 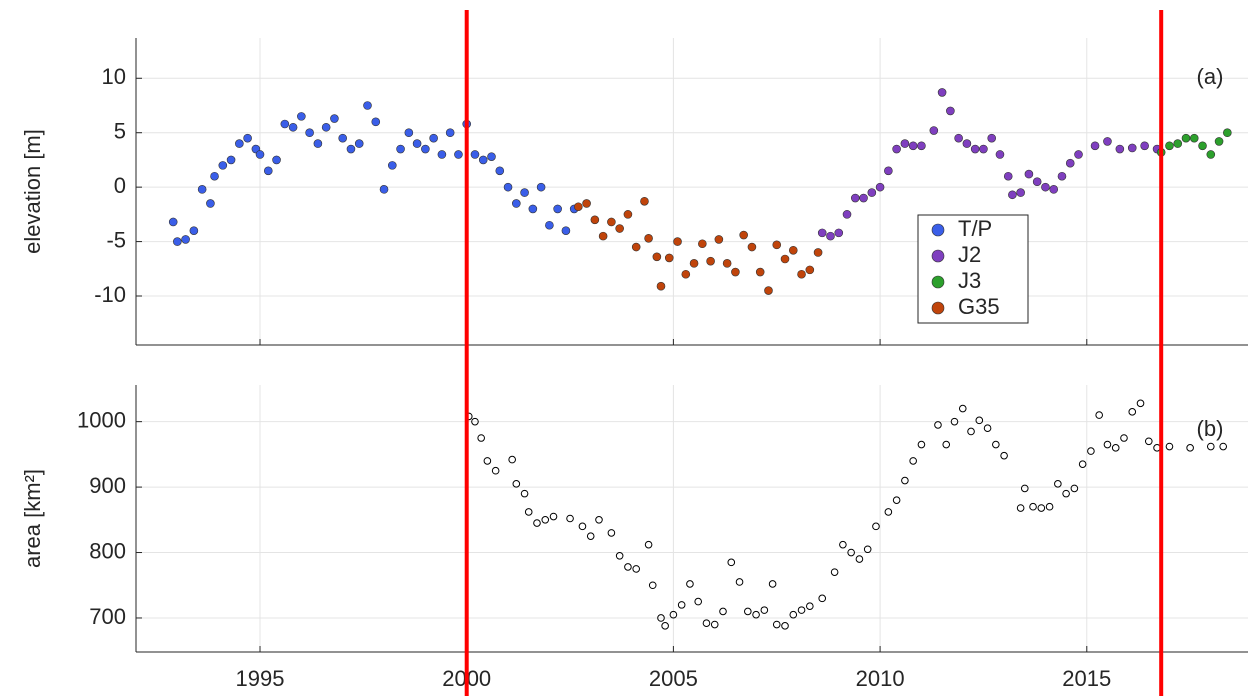 What do you see at coordinates (880, 678) in the screenshot?
I see `x-tick-label: 2010` at bounding box center [880, 678].